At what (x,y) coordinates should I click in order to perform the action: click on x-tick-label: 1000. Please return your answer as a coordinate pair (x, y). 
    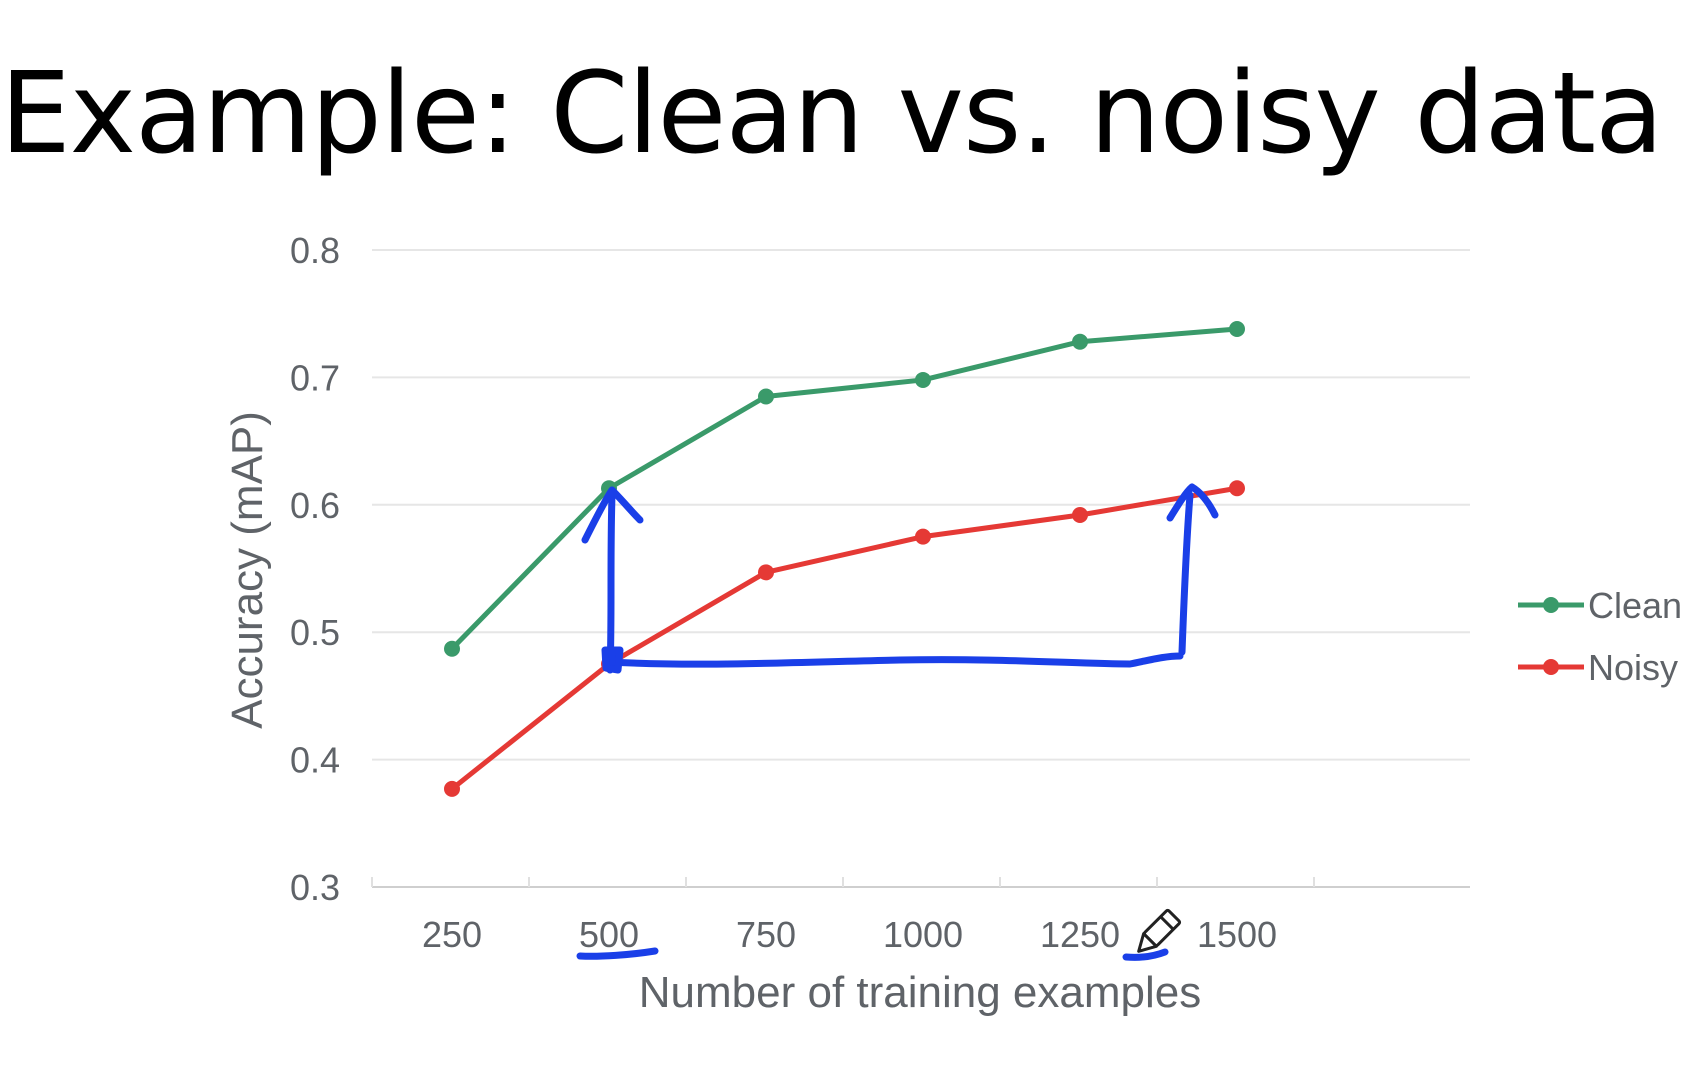
    Looking at the image, I should click on (923, 934).